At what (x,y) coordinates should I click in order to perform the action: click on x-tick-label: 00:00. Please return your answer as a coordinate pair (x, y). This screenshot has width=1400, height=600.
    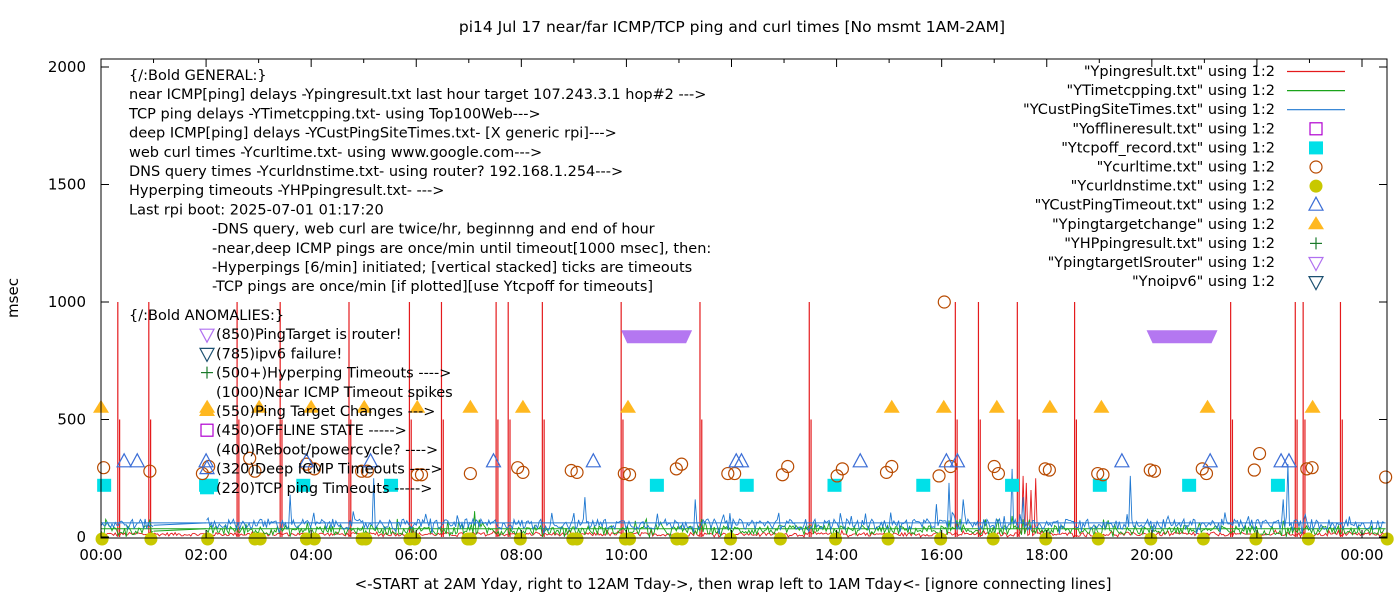
    Looking at the image, I should click on (1361, 555).